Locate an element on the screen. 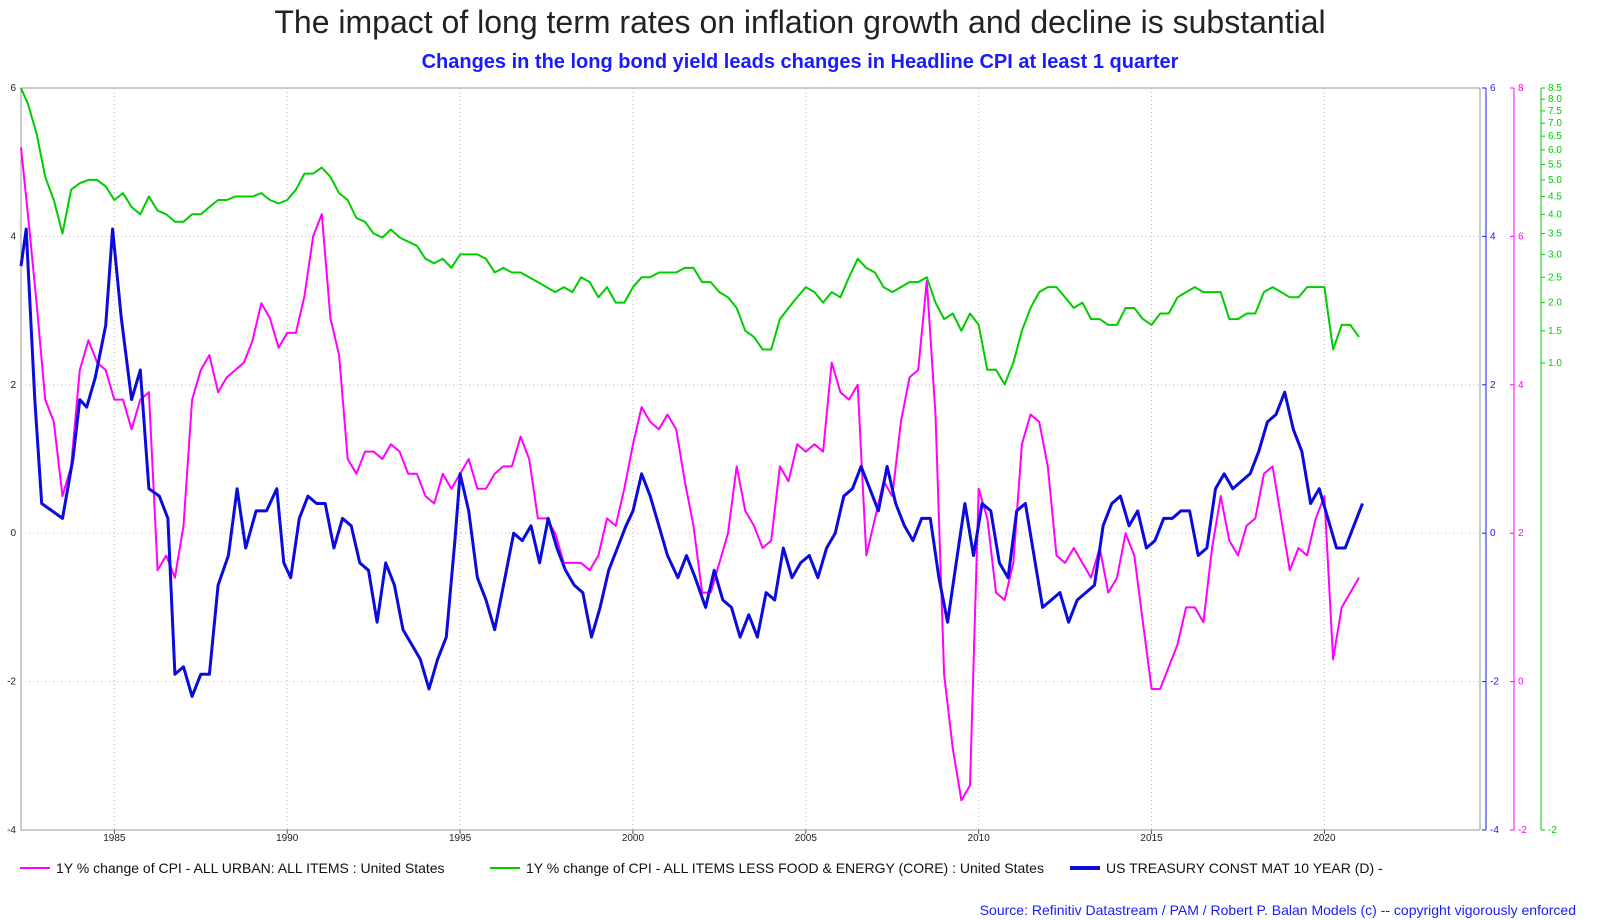  y-left-tick-label: 2 is located at coordinates (13, 385).